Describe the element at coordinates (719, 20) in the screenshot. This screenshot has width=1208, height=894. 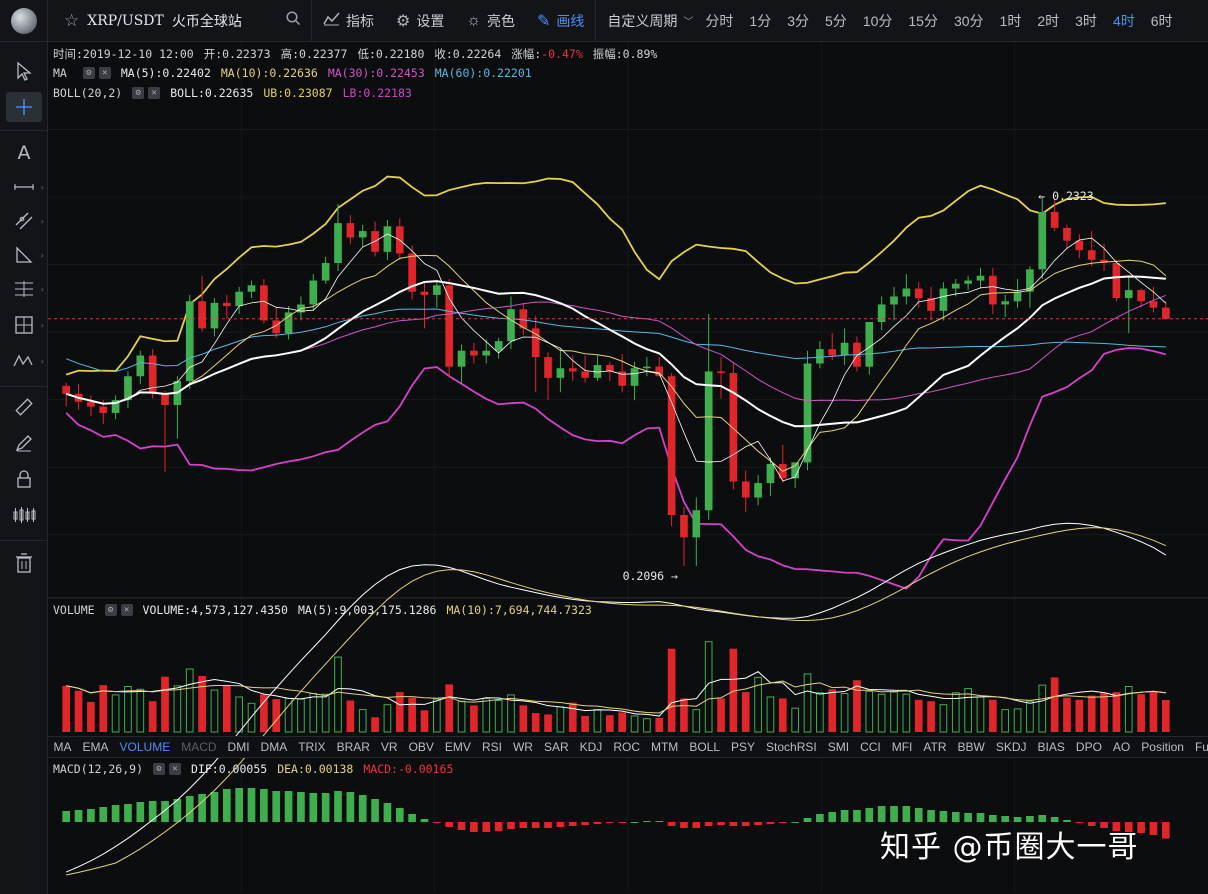
I see `period-tab: 分时` at that location.